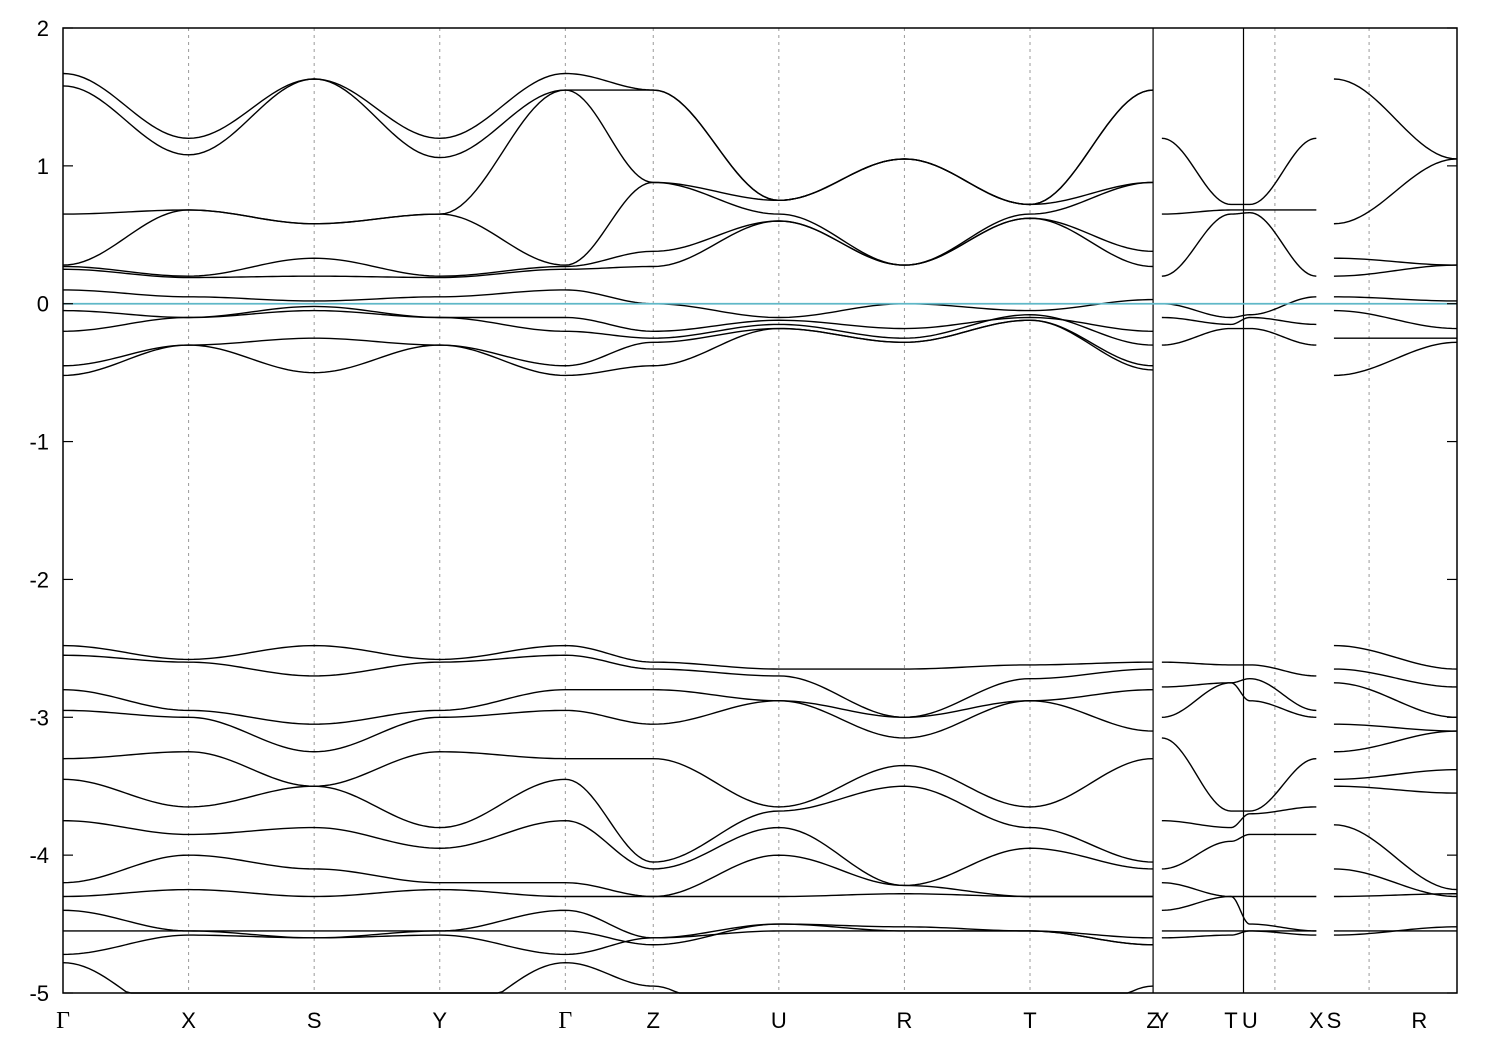  Describe the element at coordinates (39, 993) in the screenshot. I see `y-tick-label: -5` at that location.